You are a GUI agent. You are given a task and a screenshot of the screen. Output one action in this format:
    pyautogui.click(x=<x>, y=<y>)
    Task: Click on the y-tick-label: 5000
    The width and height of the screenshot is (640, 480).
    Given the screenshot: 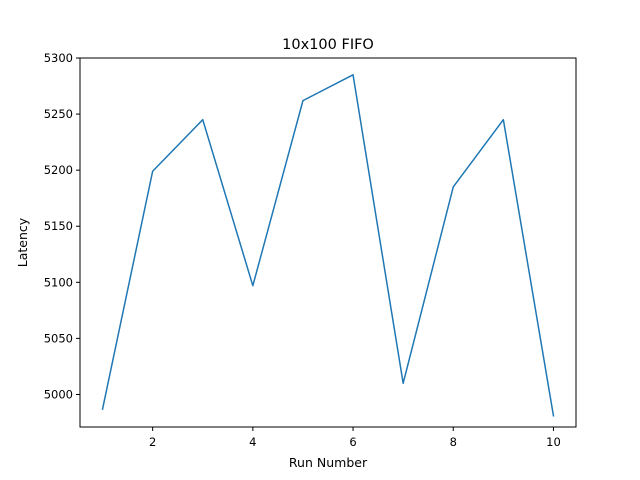 What is the action you would take?
    pyautogui.click(x=58, y=394)
    